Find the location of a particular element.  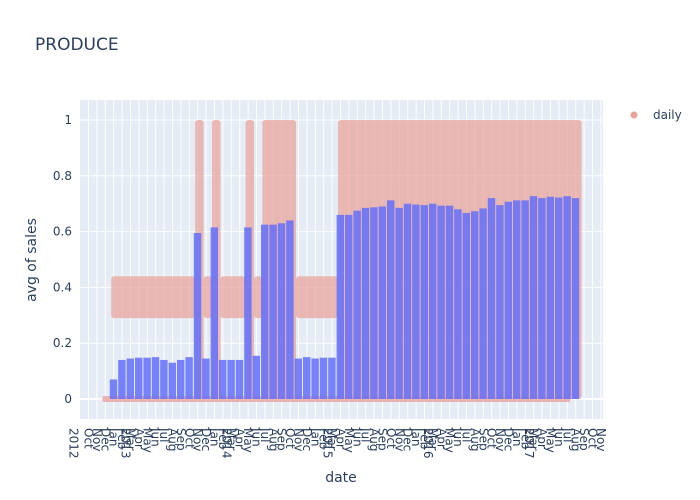

x-tick-year-label: 2015 is located at coordinates (327, 443).